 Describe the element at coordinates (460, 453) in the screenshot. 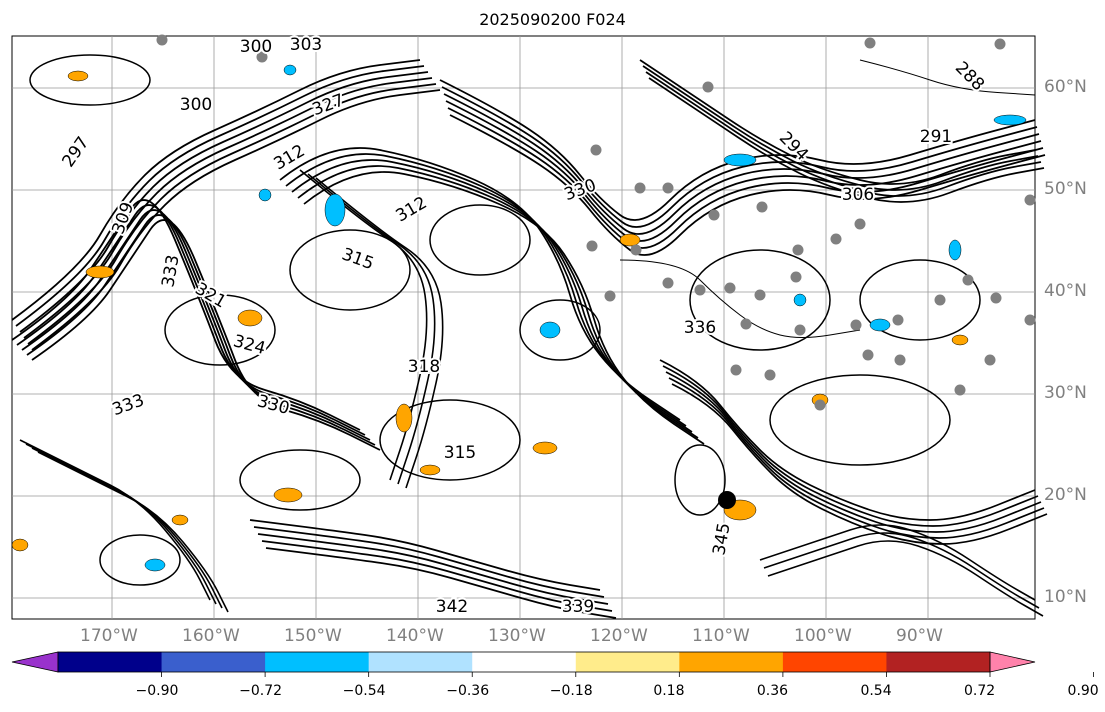

I see `contour-label: 315` at that location.